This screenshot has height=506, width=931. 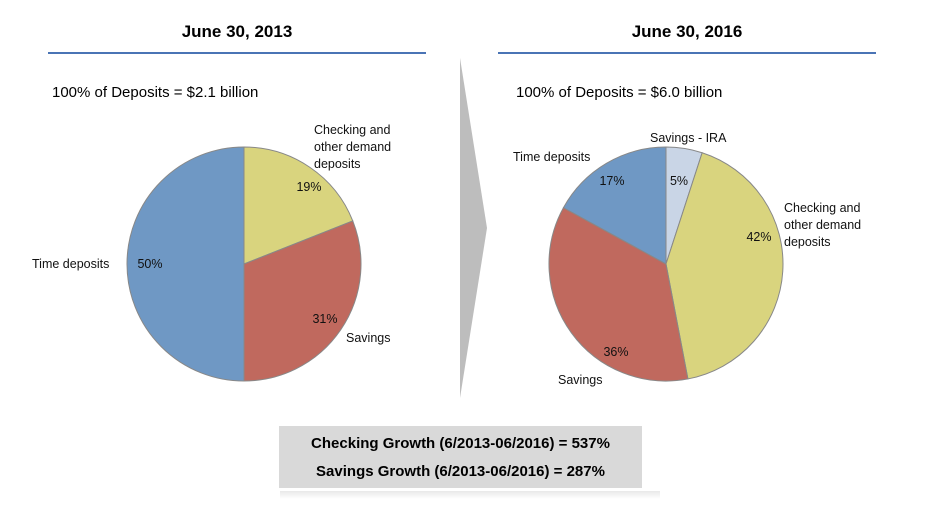 What do you see at coordinates (679, 181) in the screenshot?
I see `pie-percent-label: 5%` at bounding box center [679, 181].